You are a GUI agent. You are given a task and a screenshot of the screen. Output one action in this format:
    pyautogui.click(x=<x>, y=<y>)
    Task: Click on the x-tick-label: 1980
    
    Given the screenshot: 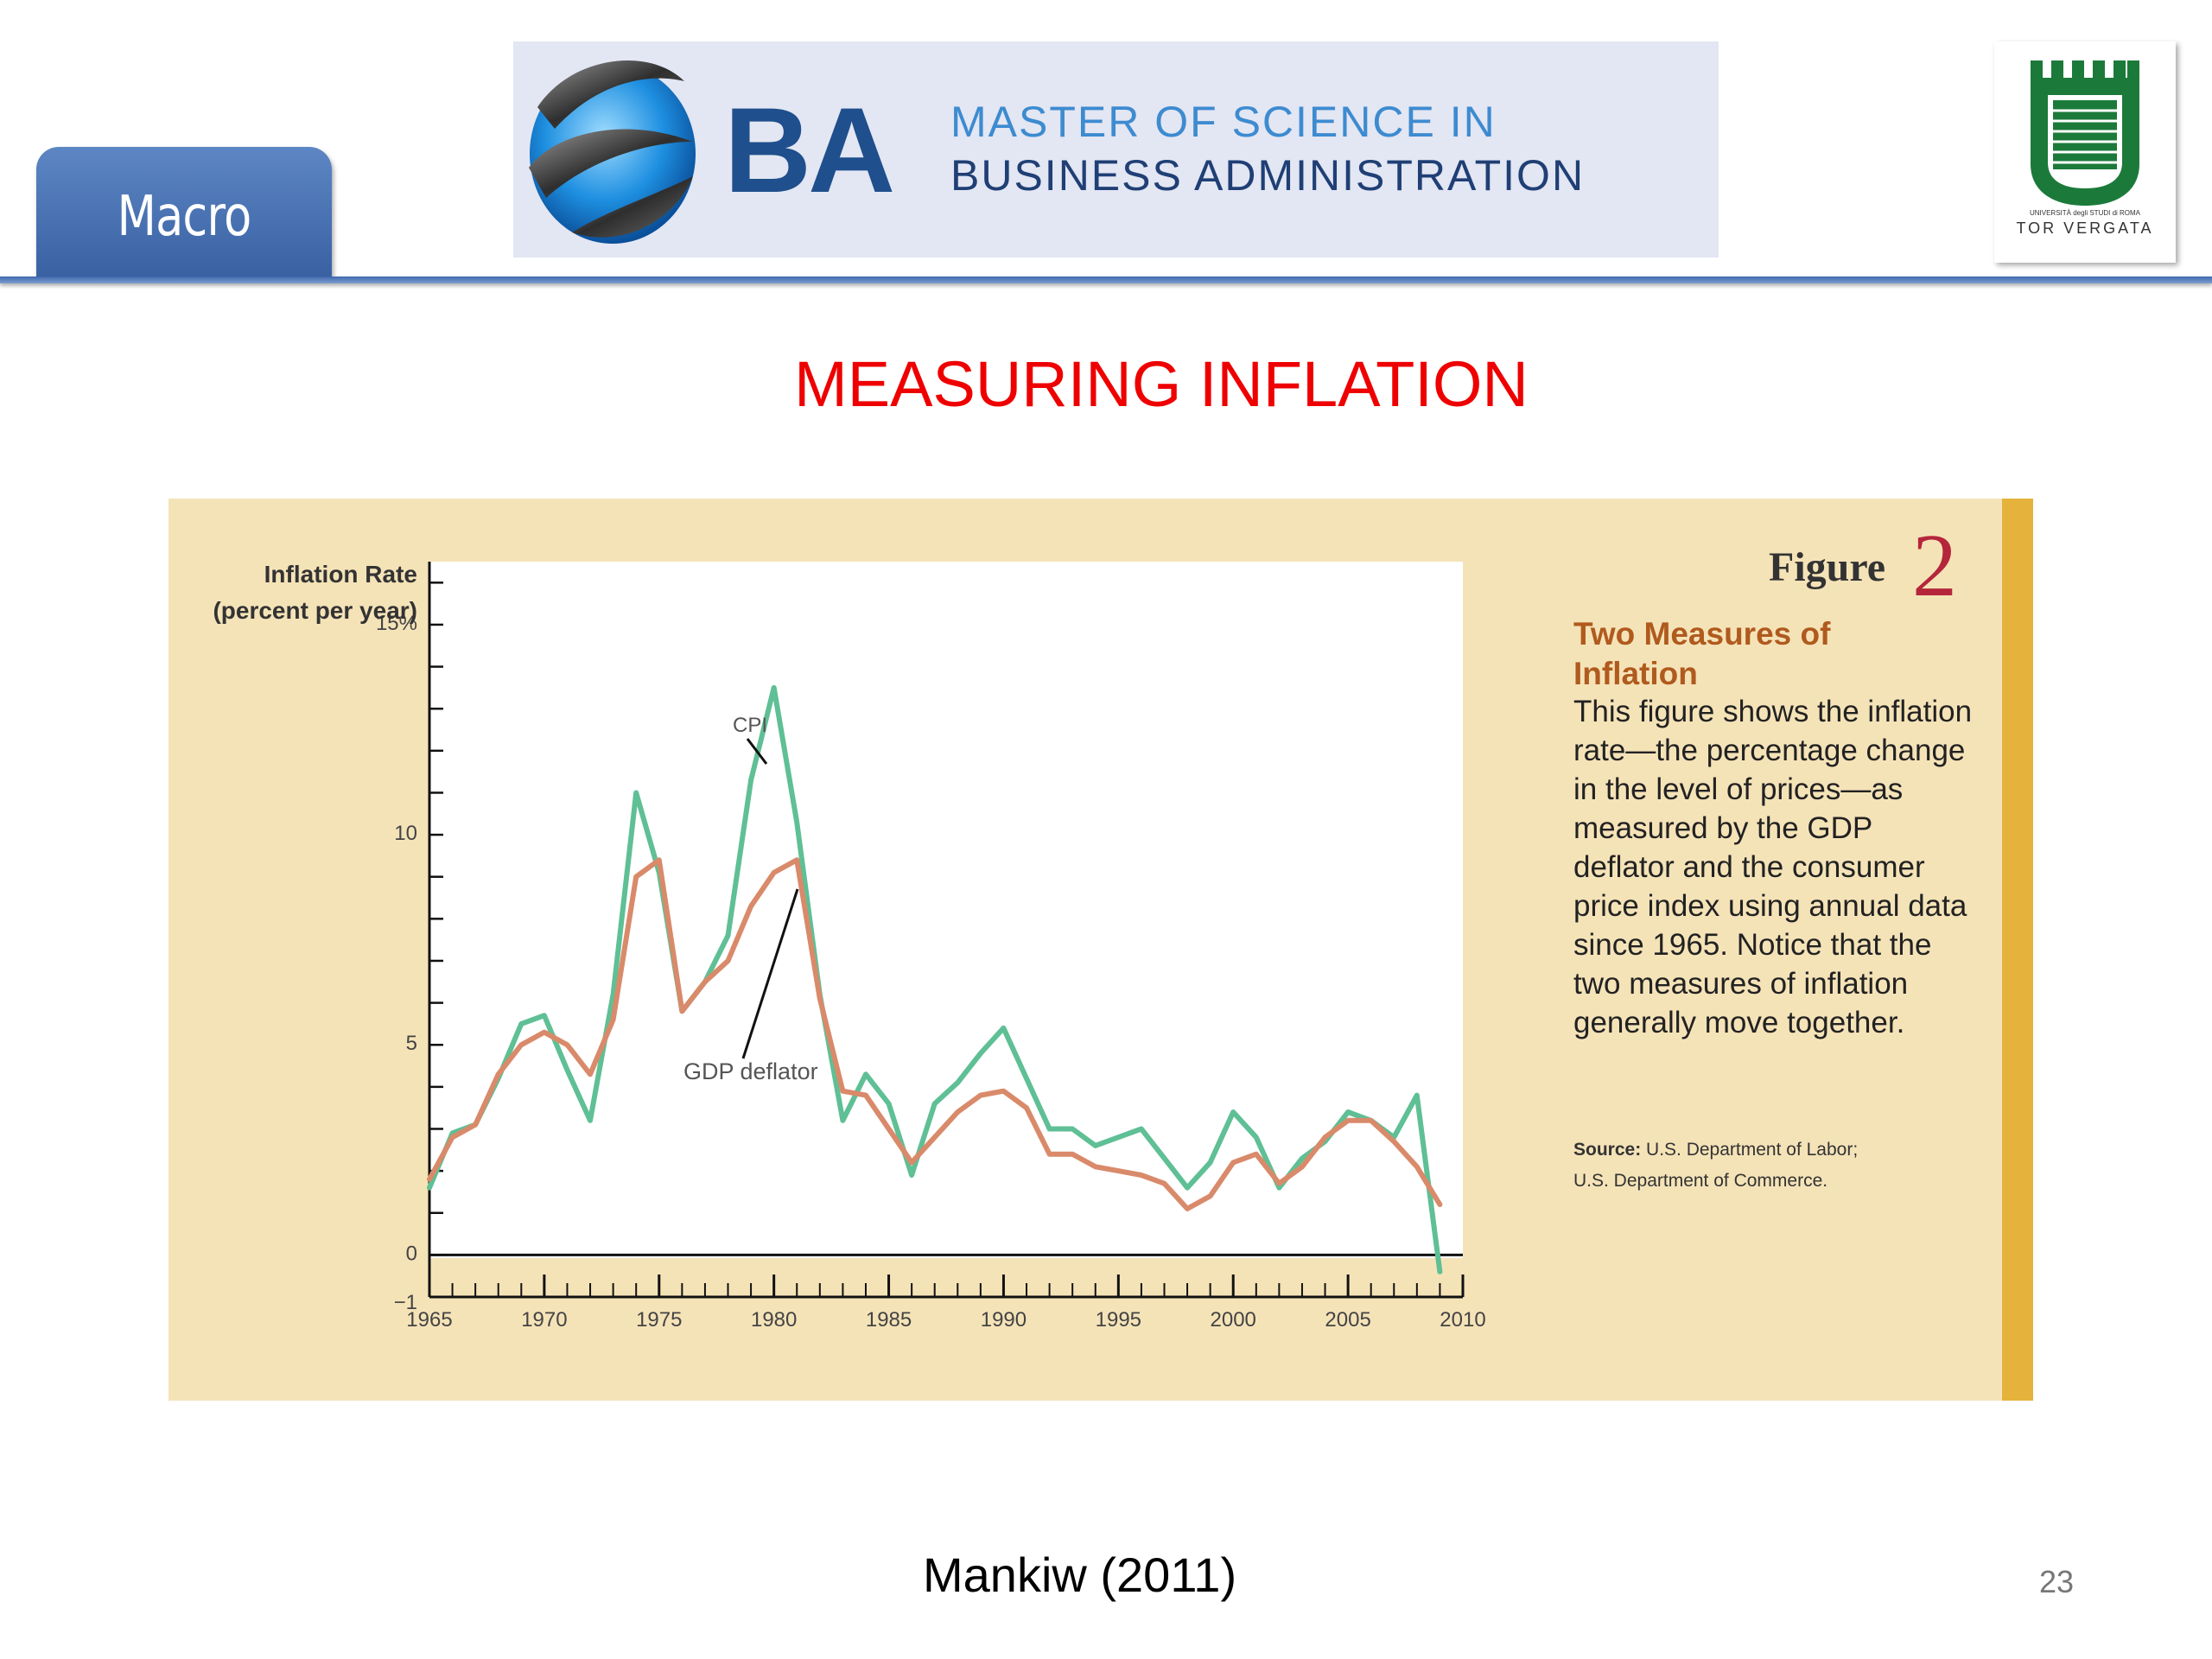 What is the action you would take?
    pyautogui.click(x=774, y=1320)
    